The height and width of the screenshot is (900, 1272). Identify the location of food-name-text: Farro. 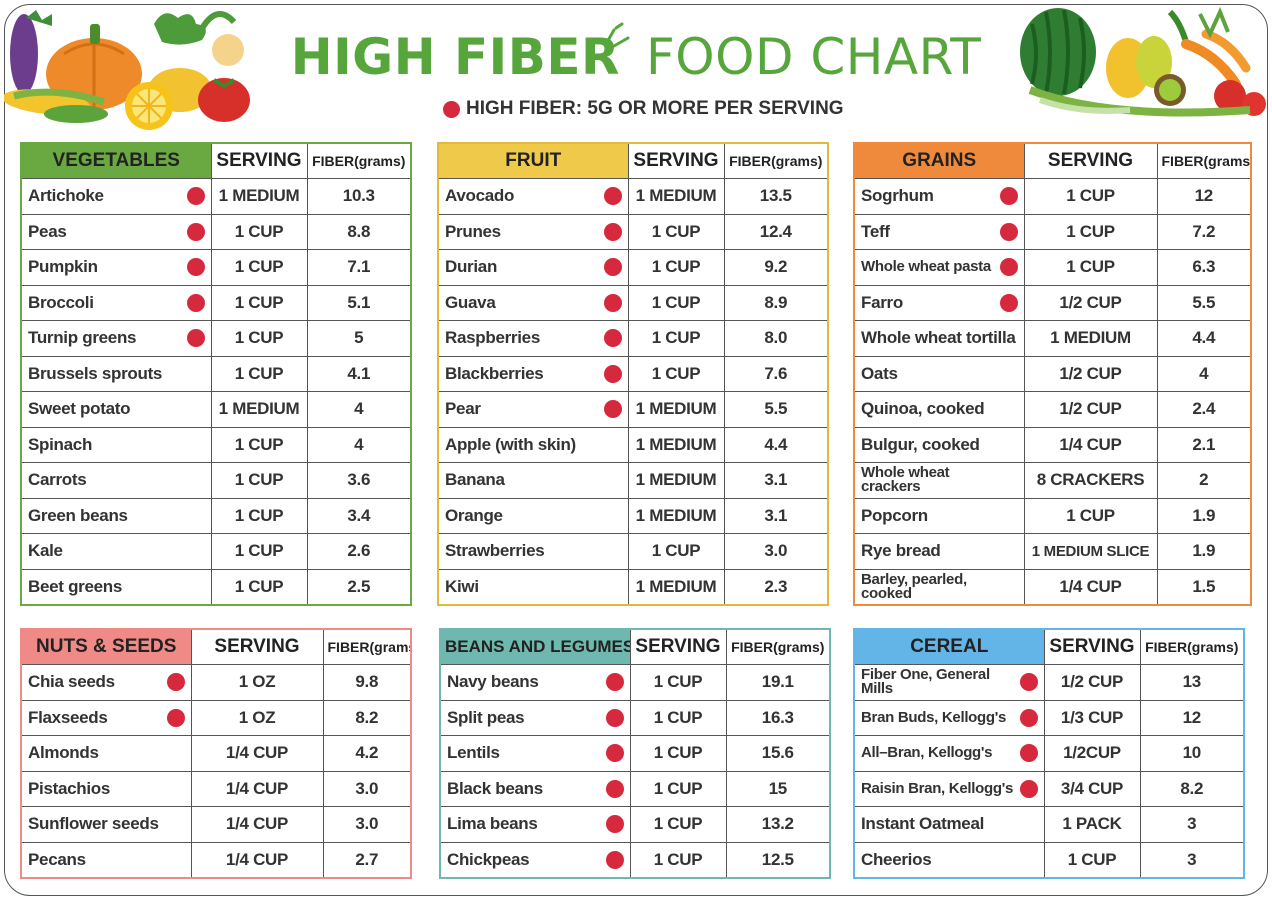
(882, 302).